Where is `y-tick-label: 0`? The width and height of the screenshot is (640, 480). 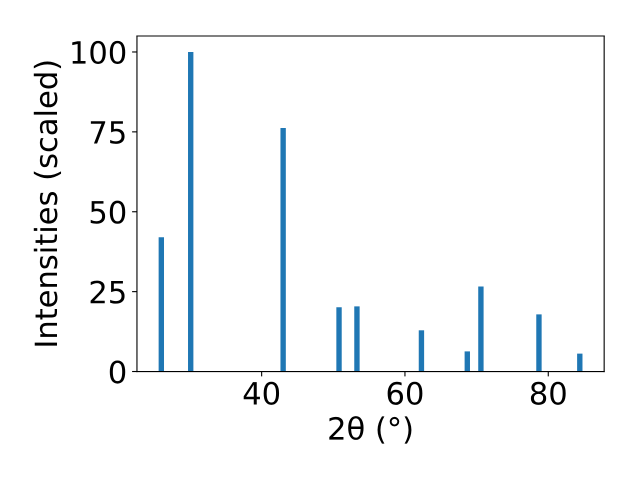
y-tick-label: 0 is located at coordinates (118, 372).